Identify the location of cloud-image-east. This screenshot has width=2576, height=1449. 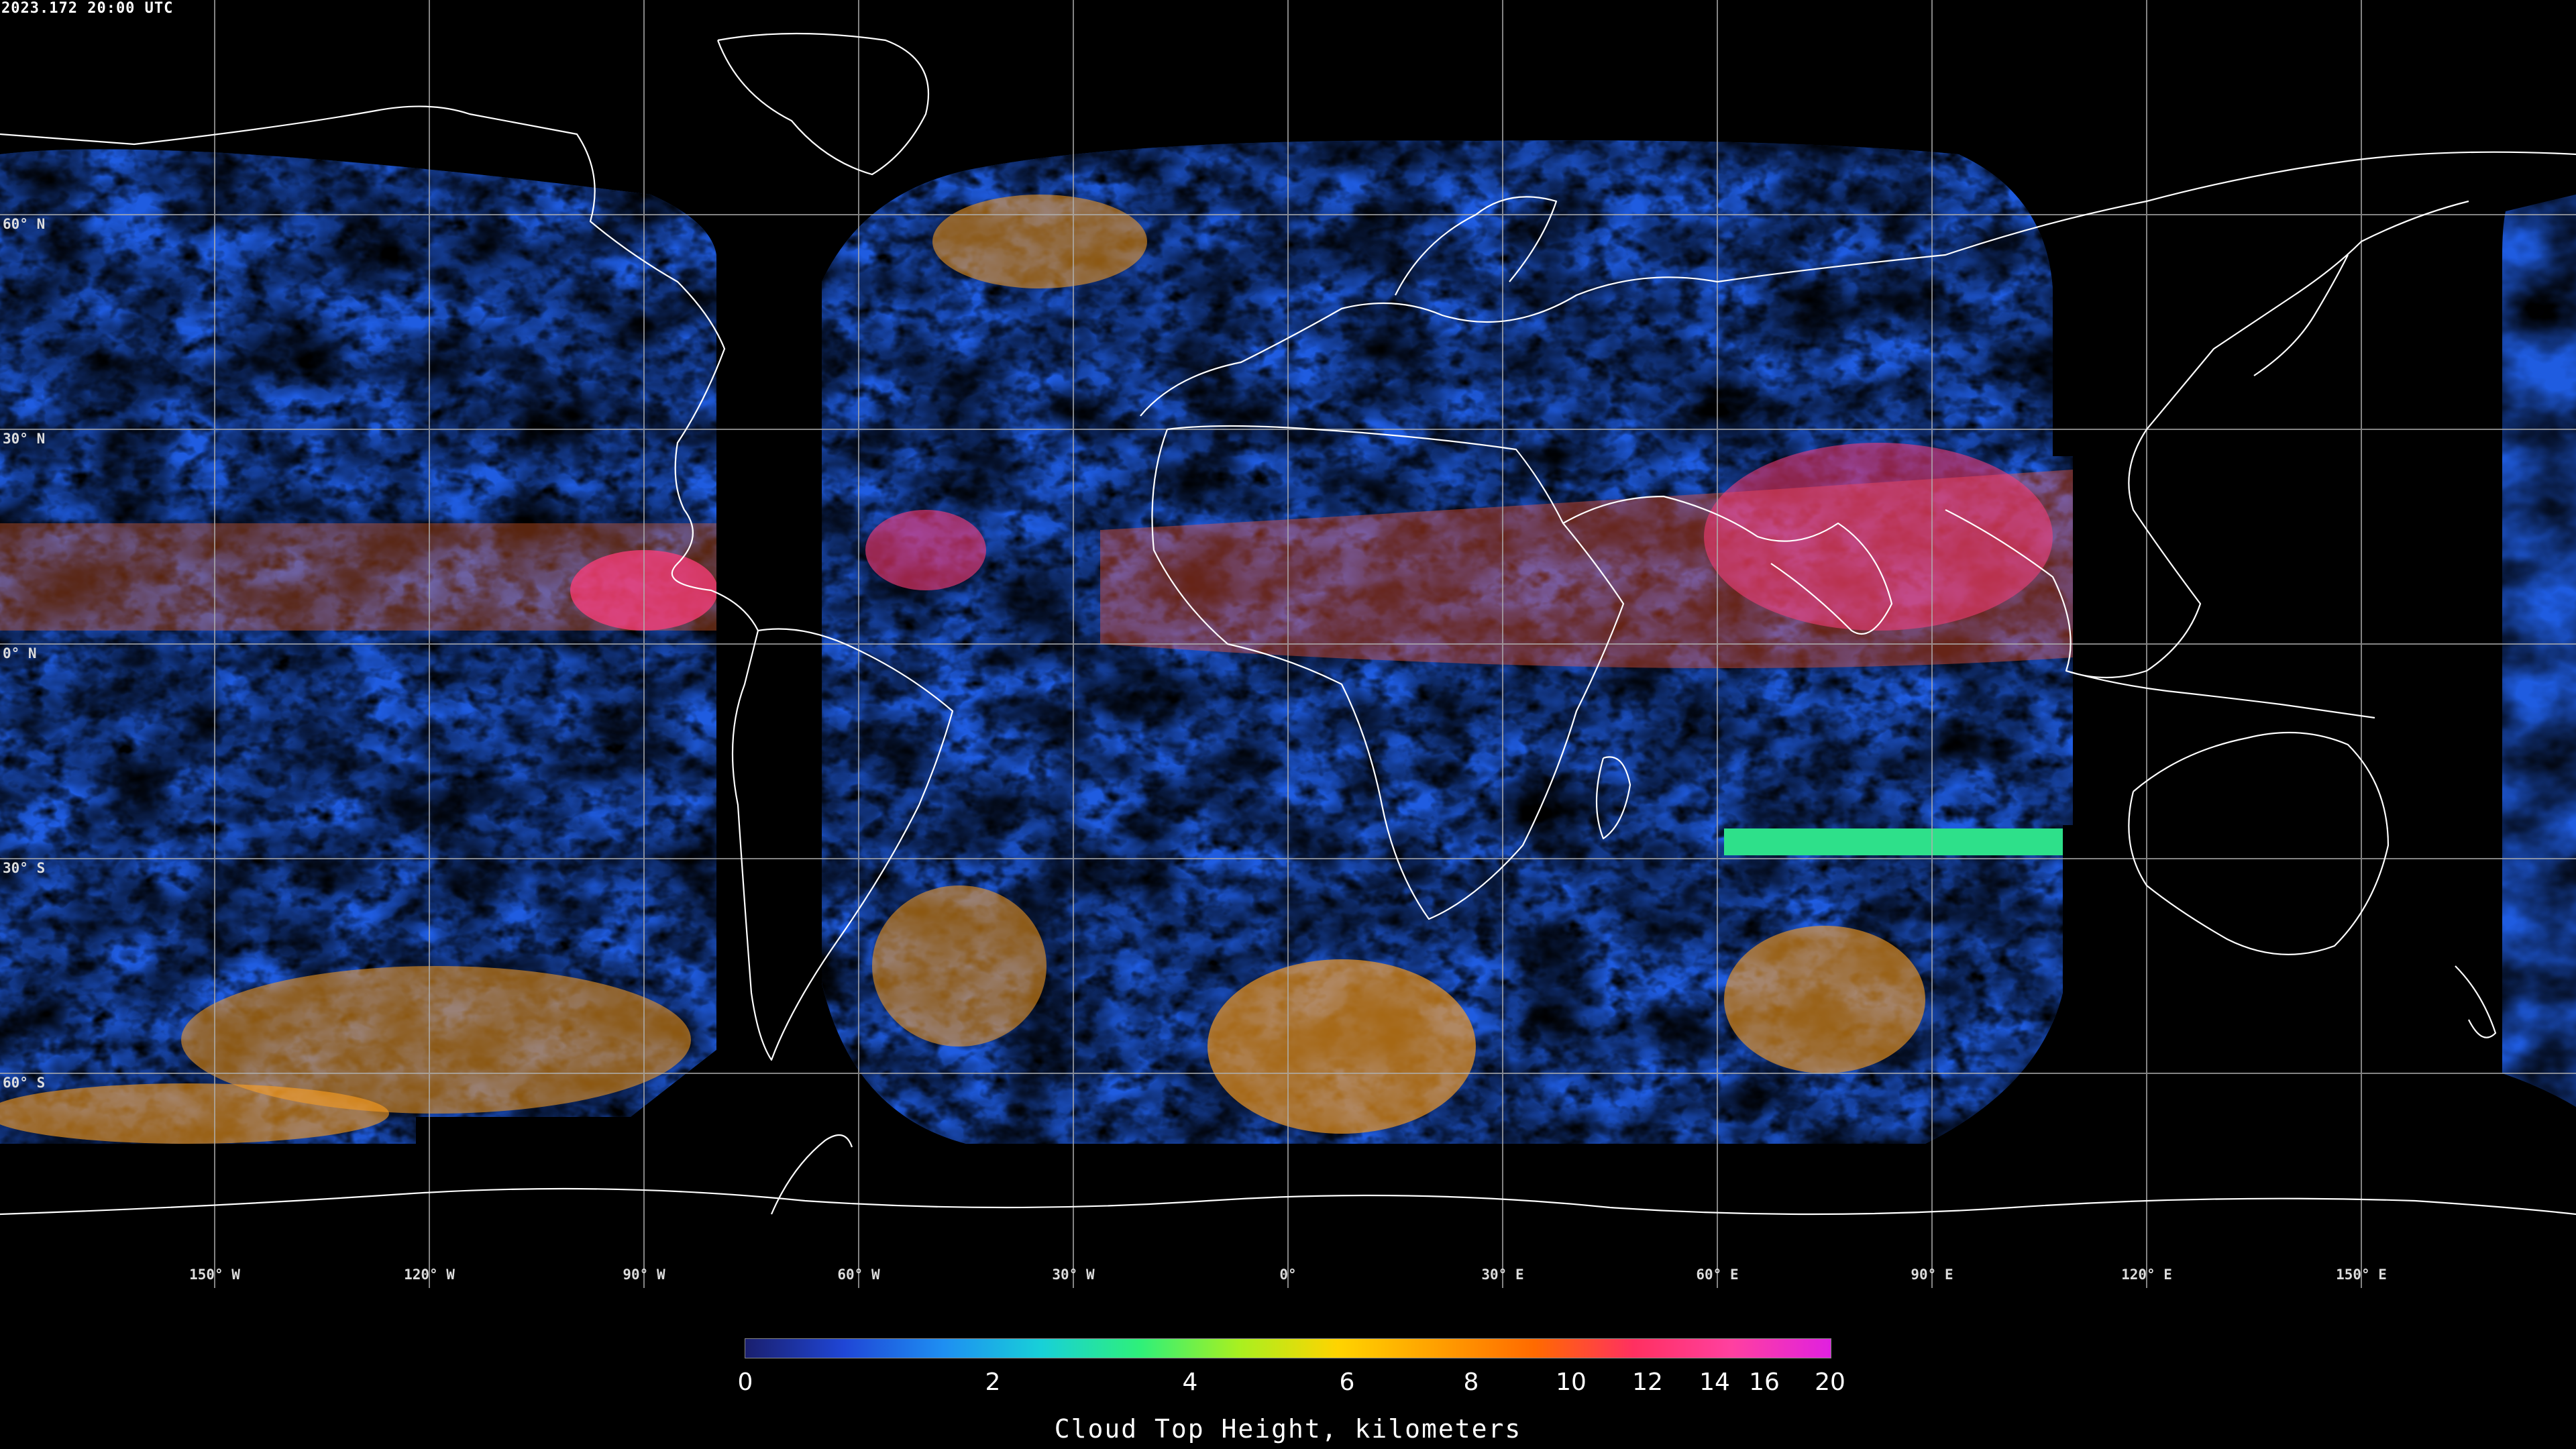
(2539, 651).